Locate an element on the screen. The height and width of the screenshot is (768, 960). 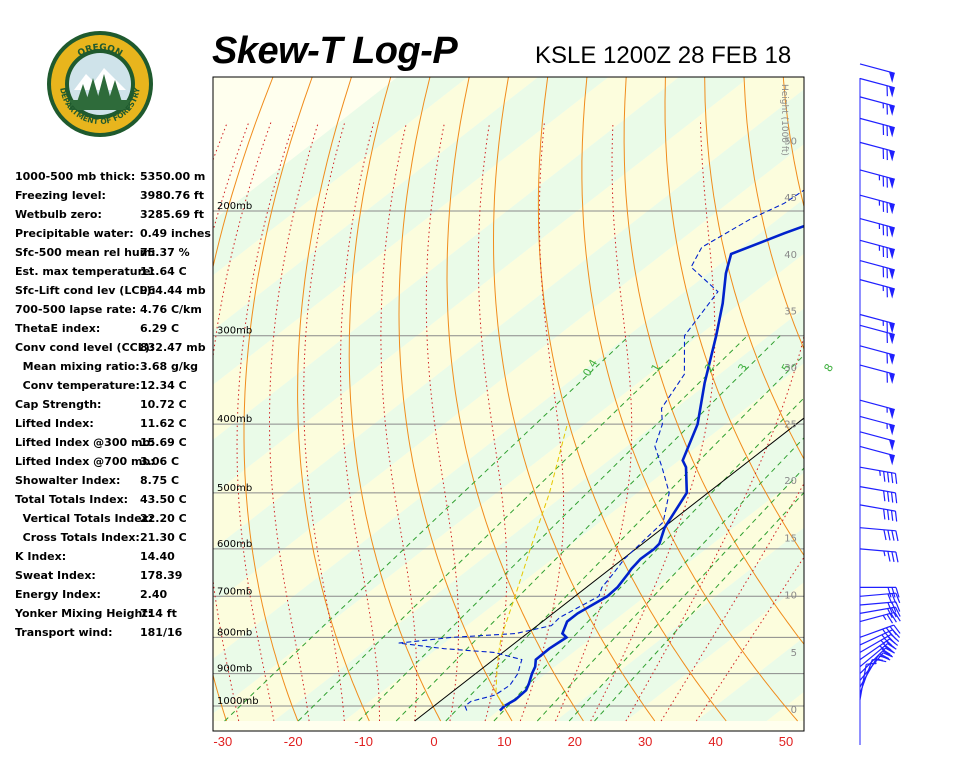
index-label: Est. max temperature: is located at coordinates (85, 271).